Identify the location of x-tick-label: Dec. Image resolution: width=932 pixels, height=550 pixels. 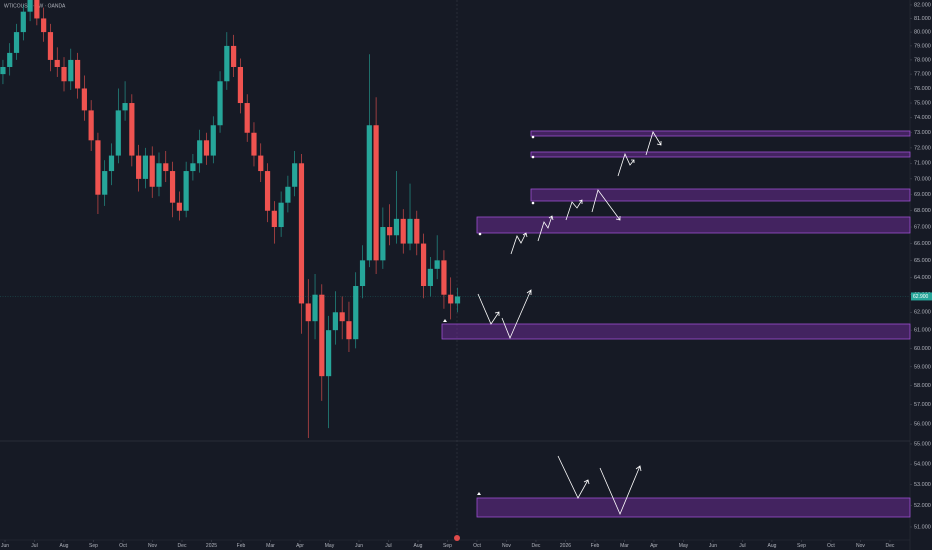
(536, 546).